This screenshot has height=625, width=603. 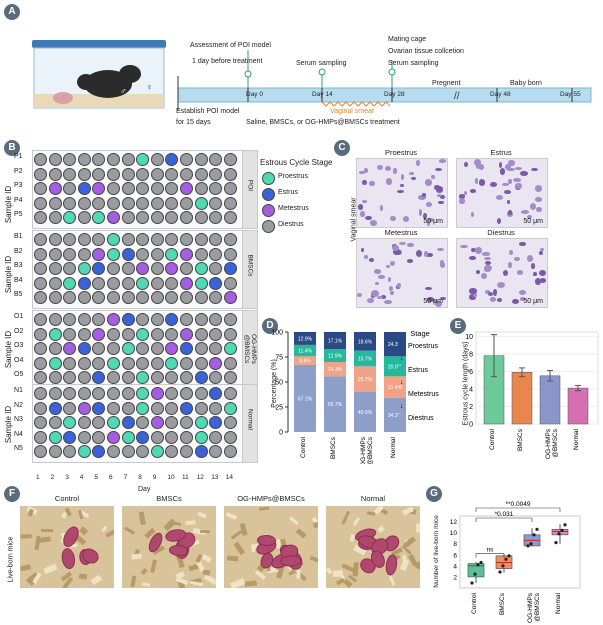 I want to click on data-point, so click(x=528, y=546).